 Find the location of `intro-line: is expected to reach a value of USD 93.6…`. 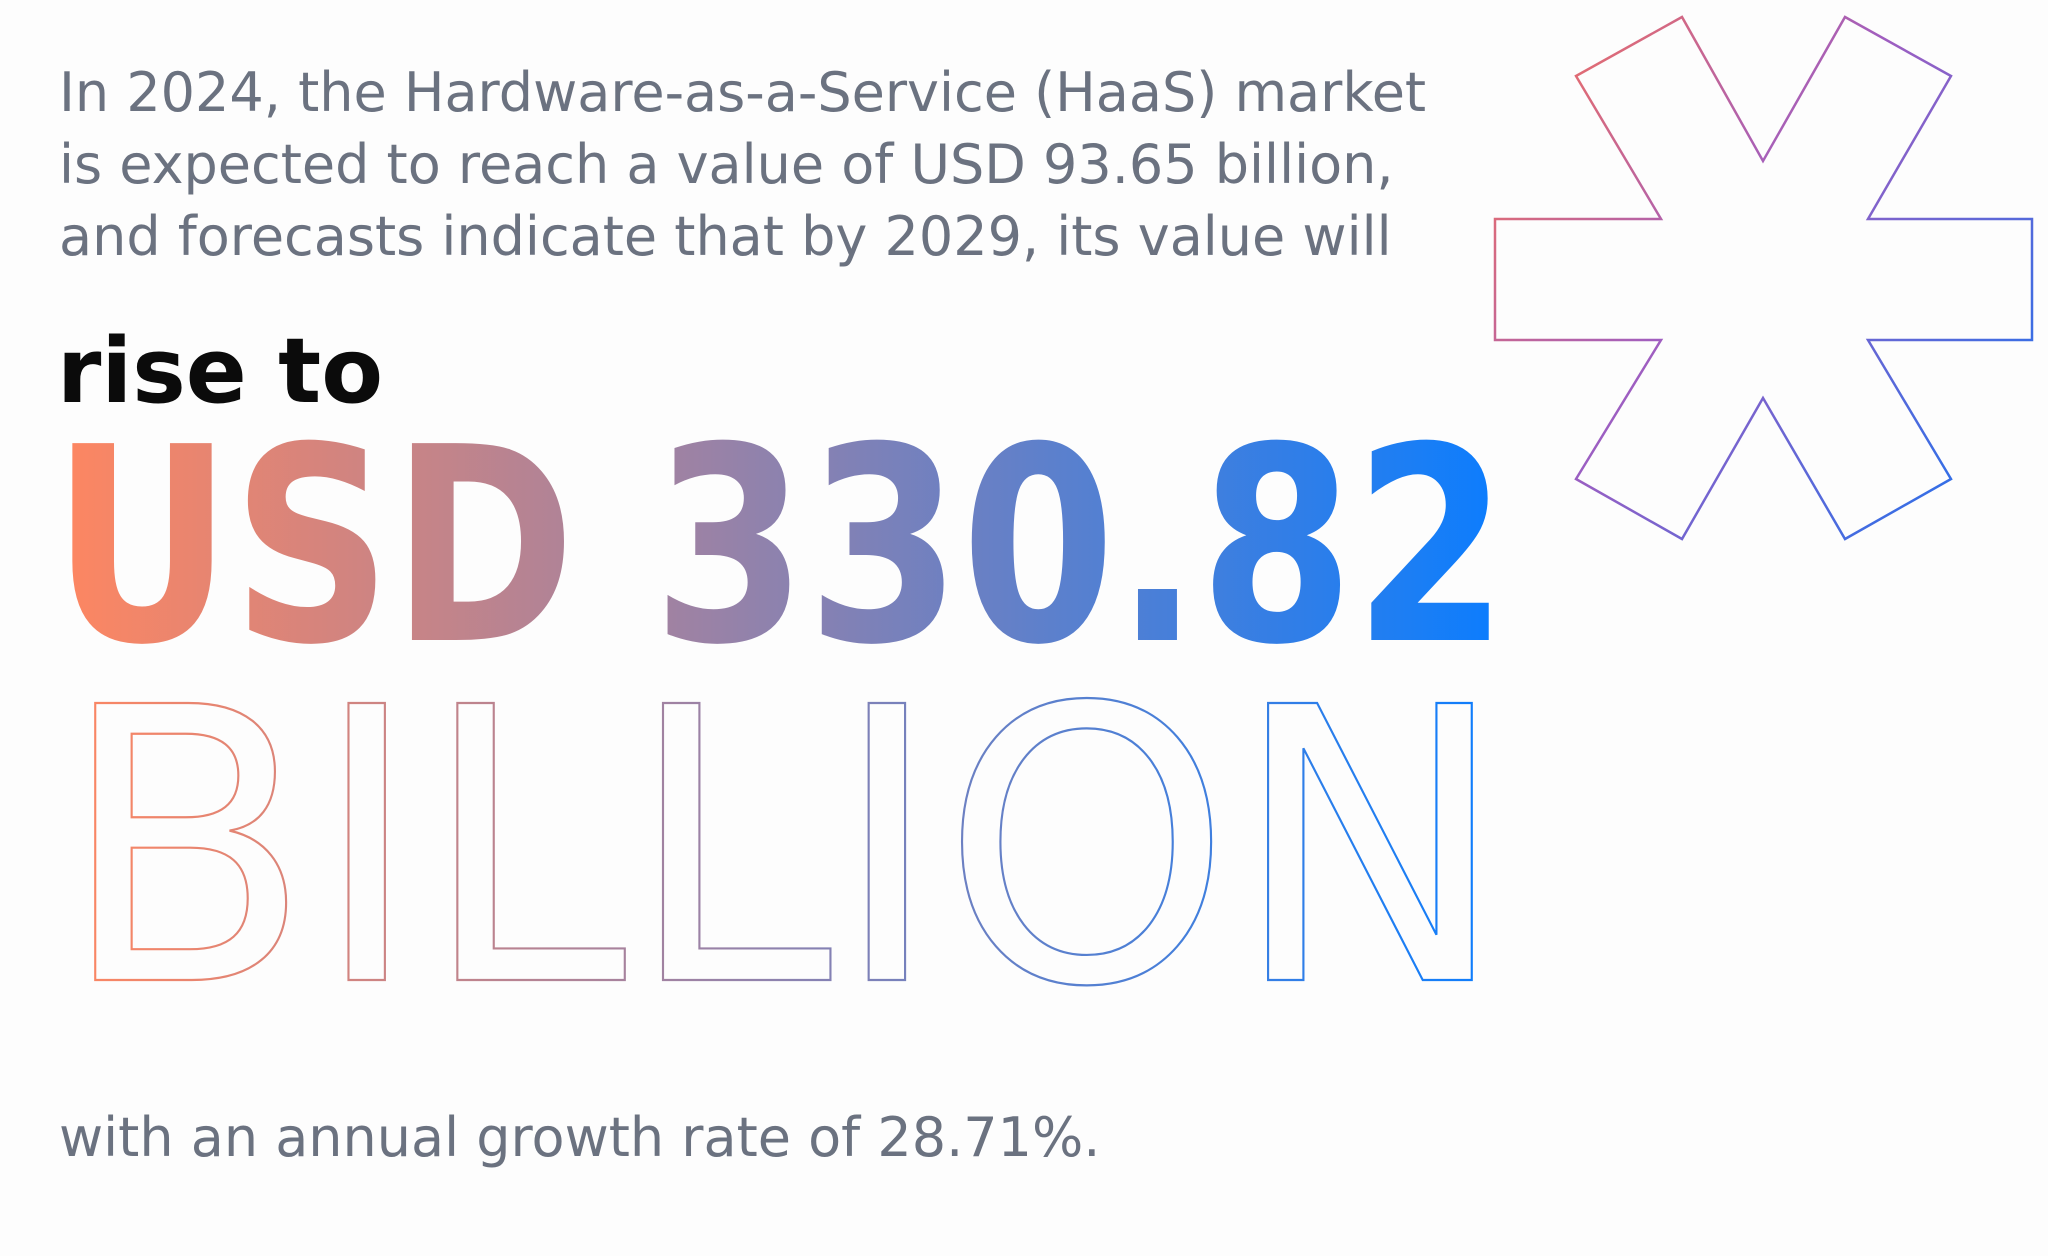

intro-line: is expected to reach a value of USD 93.6… is located at coordinates (726, 164).